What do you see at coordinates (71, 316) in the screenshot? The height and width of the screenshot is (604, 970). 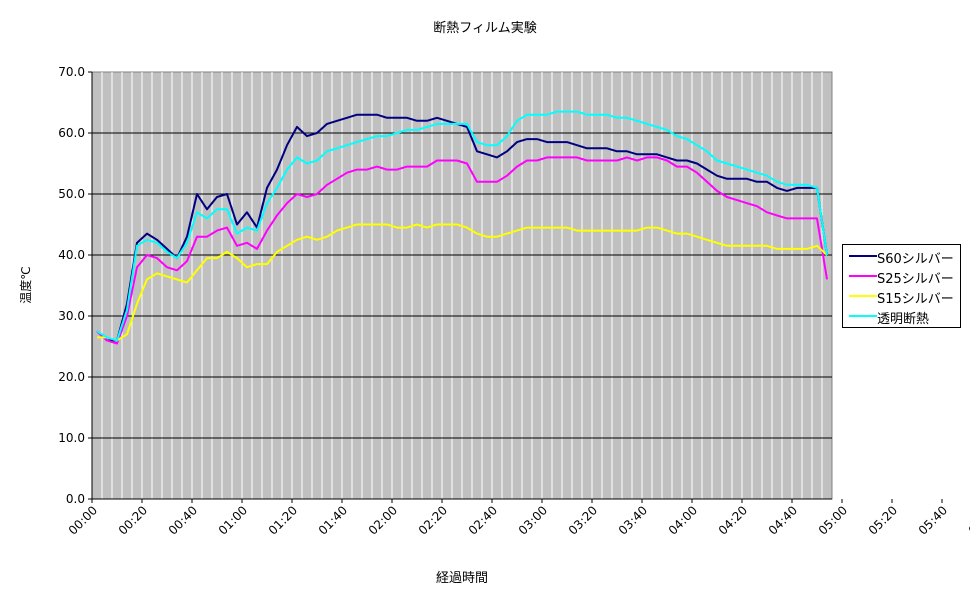 I see `y-tick-label: 30.0` at bounding box center [71, 316].